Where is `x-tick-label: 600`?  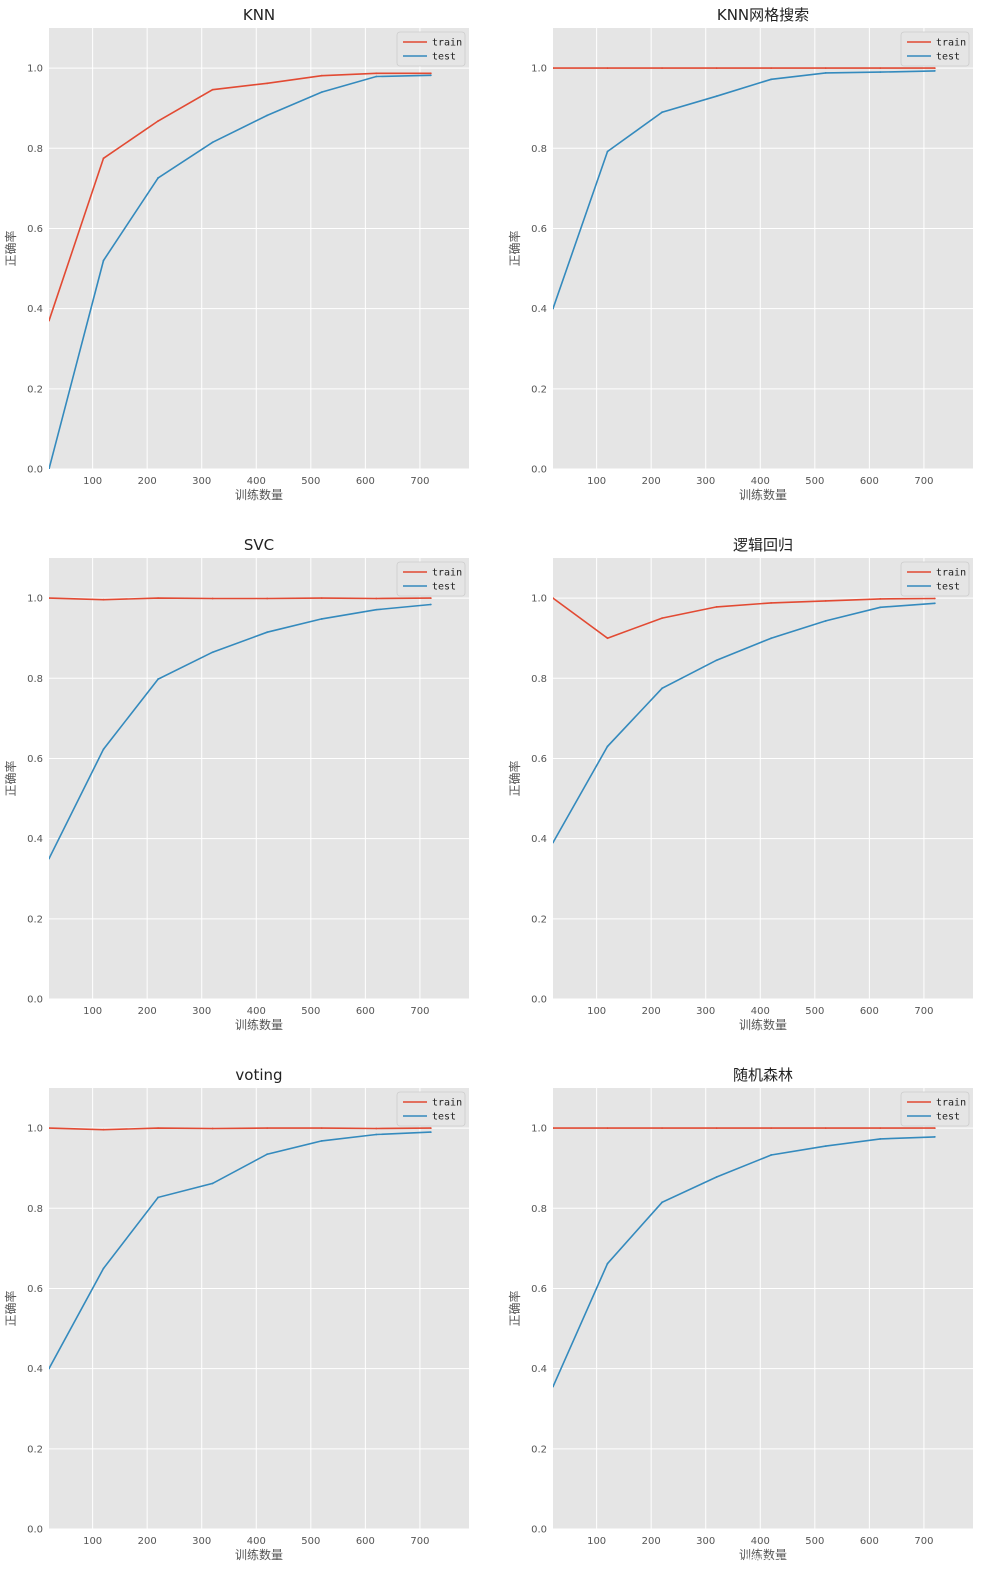 x-tick-label: 600 is located at coordinates (365, 1011).